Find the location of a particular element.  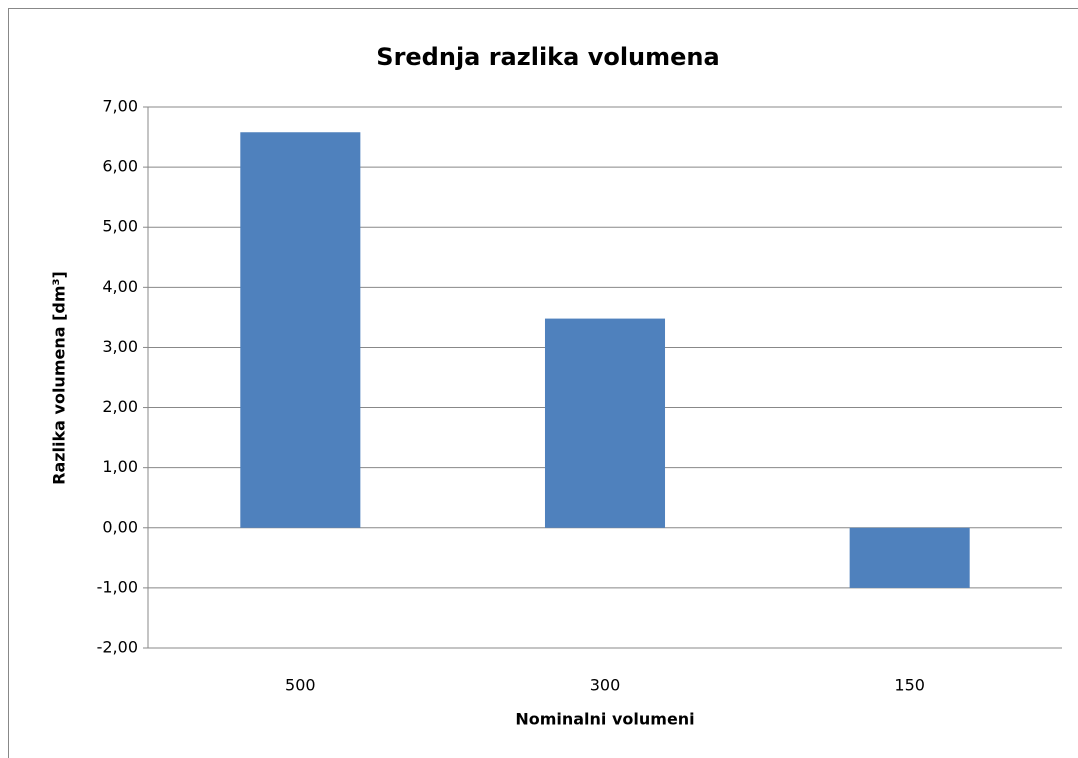

y-tick-label: 4,00 is located at coordinates (120, 286).